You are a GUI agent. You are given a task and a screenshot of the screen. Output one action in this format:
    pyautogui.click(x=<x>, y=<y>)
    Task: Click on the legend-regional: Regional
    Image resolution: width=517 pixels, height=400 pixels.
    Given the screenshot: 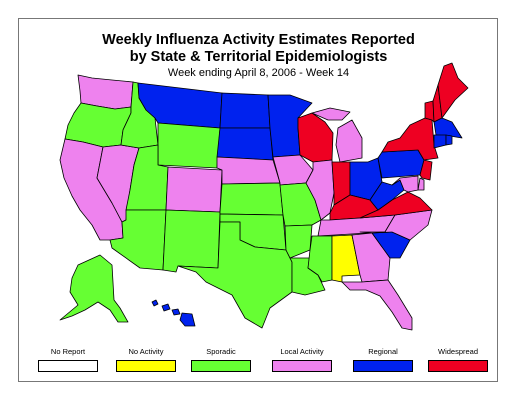 What is the action you would take?
    pyautogui.click(x=383, y=359)
    